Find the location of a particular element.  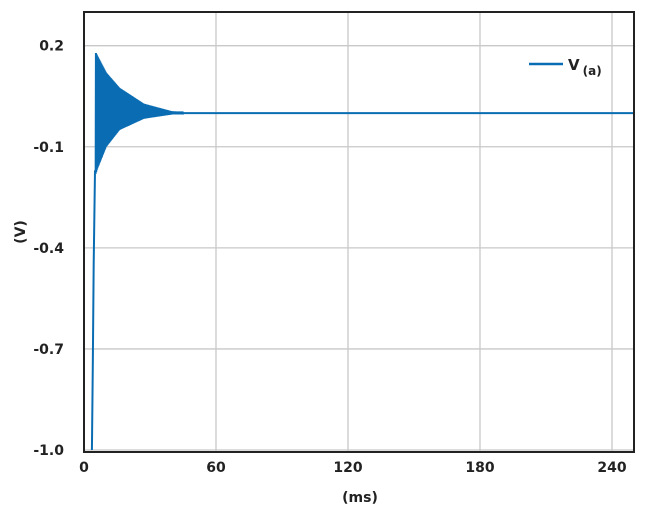

y-tick-label: -0.7 is located at coordinates (48, 350).